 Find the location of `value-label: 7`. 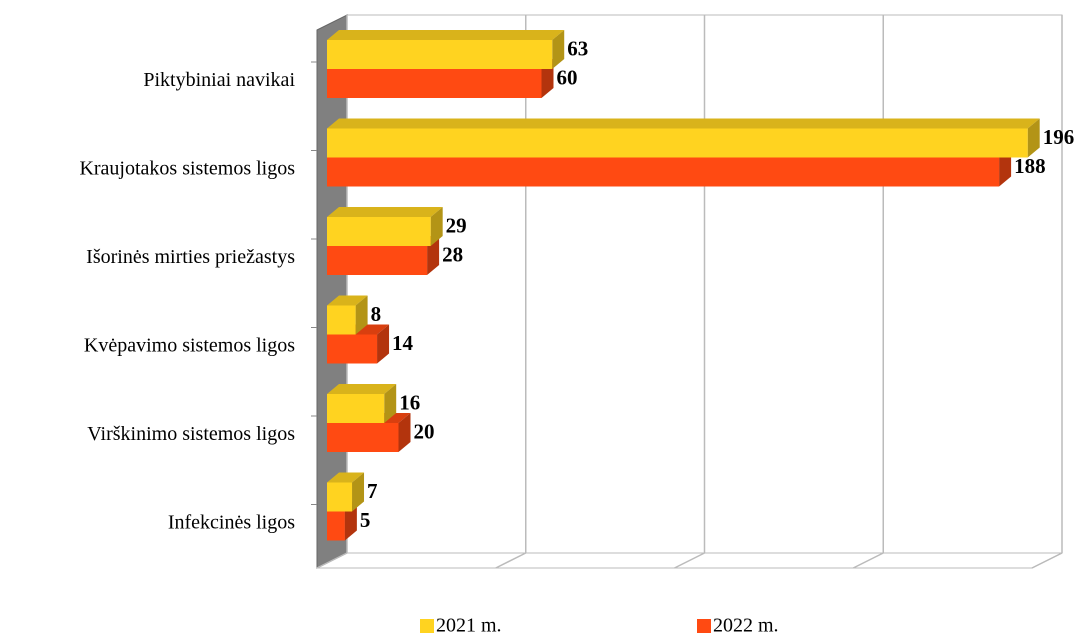

value-label: 7 is located at coordinates (372, 491).